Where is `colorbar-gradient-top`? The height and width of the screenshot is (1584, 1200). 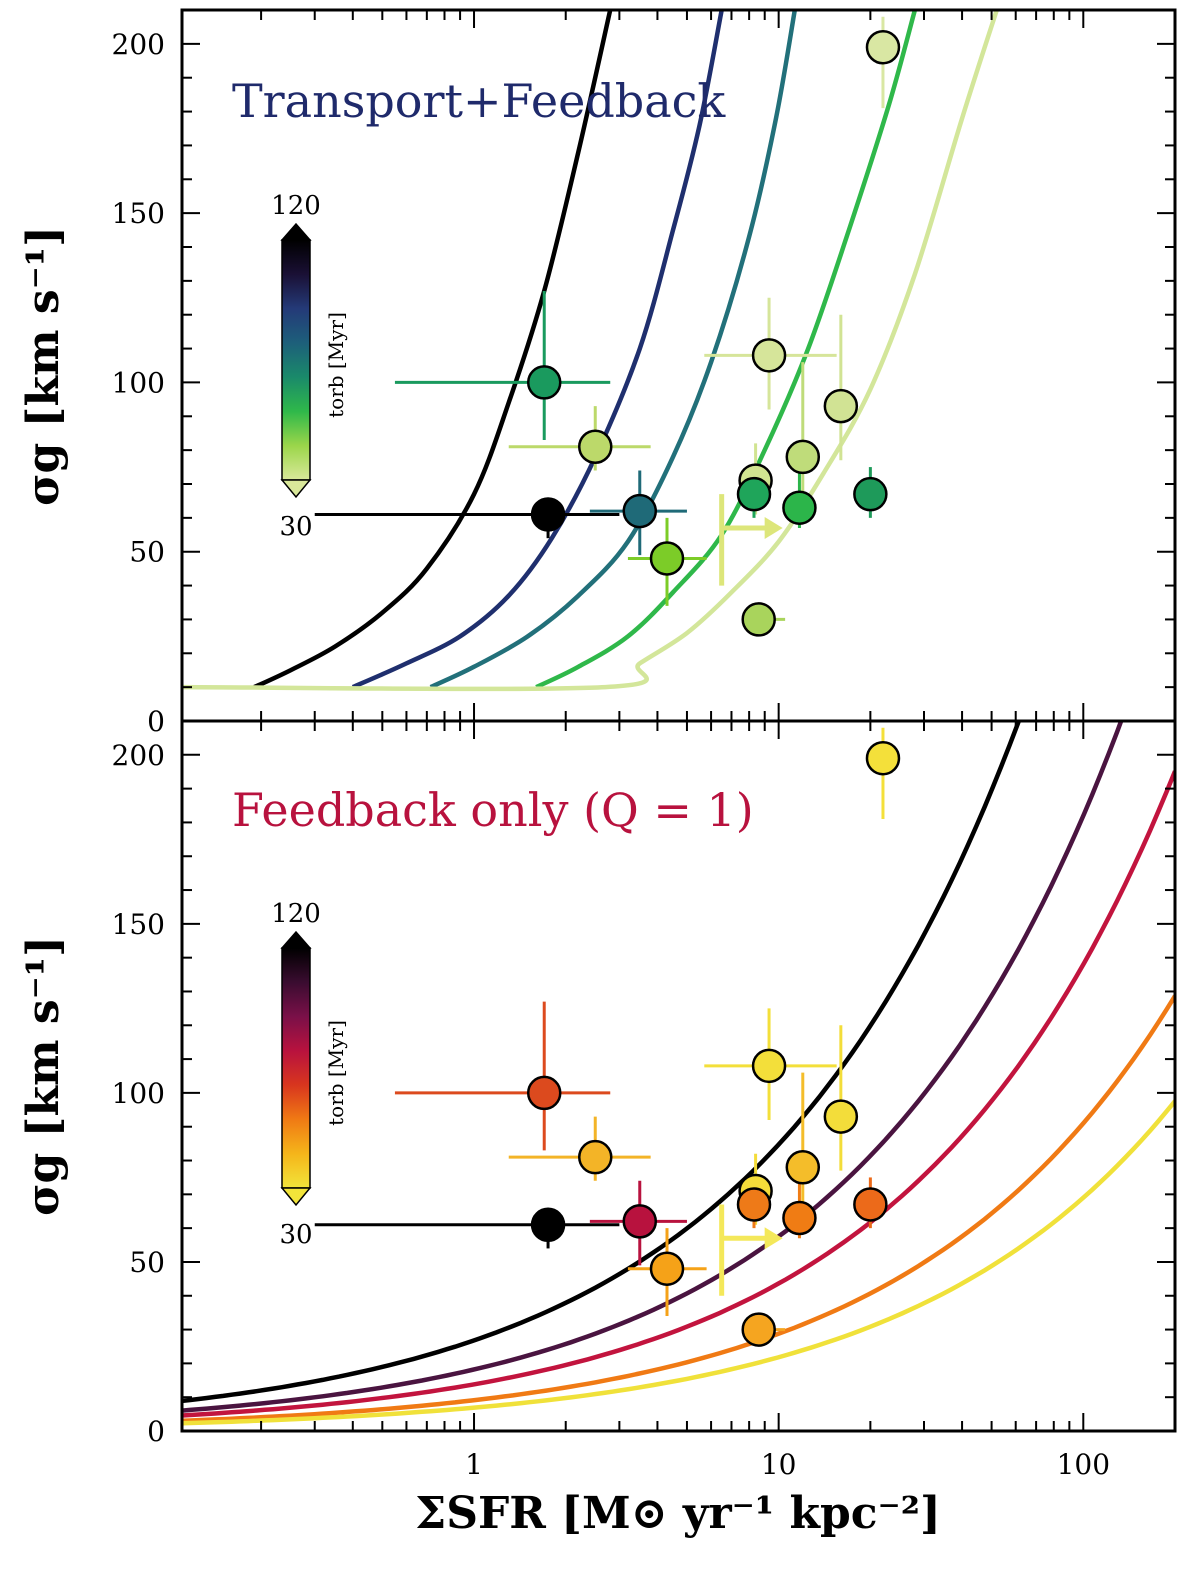 colorbar-gradient-top is located at coordinates (296, 360).